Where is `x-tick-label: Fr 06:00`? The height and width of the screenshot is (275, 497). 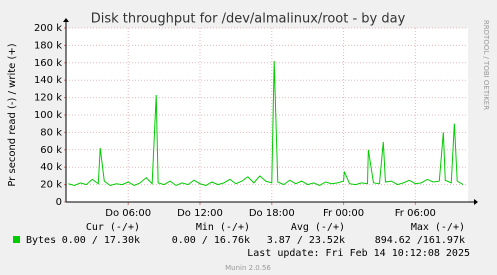 x-tick-label: Fr 06:00 is located at coordinates (415, 213).